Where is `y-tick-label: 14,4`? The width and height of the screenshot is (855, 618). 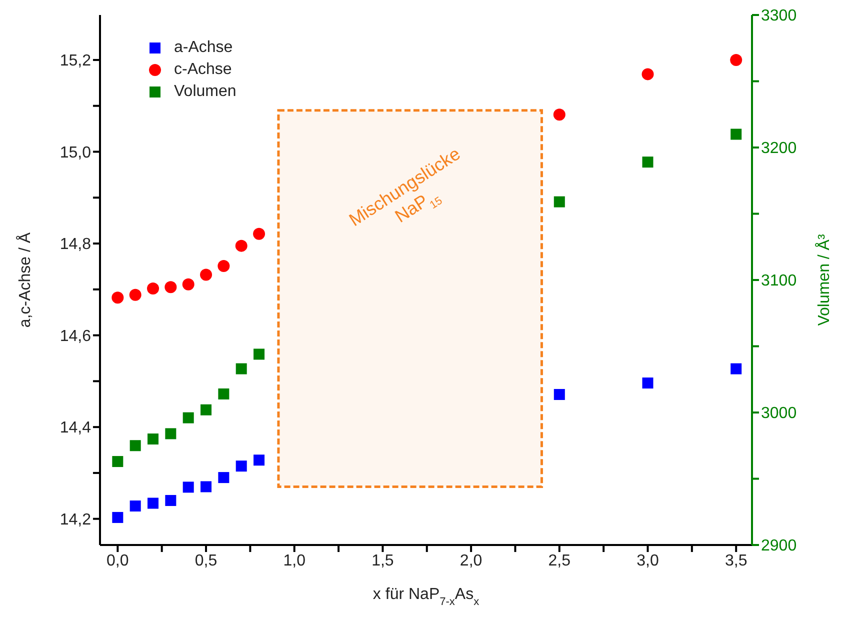
y-tick-label: 14,4 is located at coordinates (76, 428).